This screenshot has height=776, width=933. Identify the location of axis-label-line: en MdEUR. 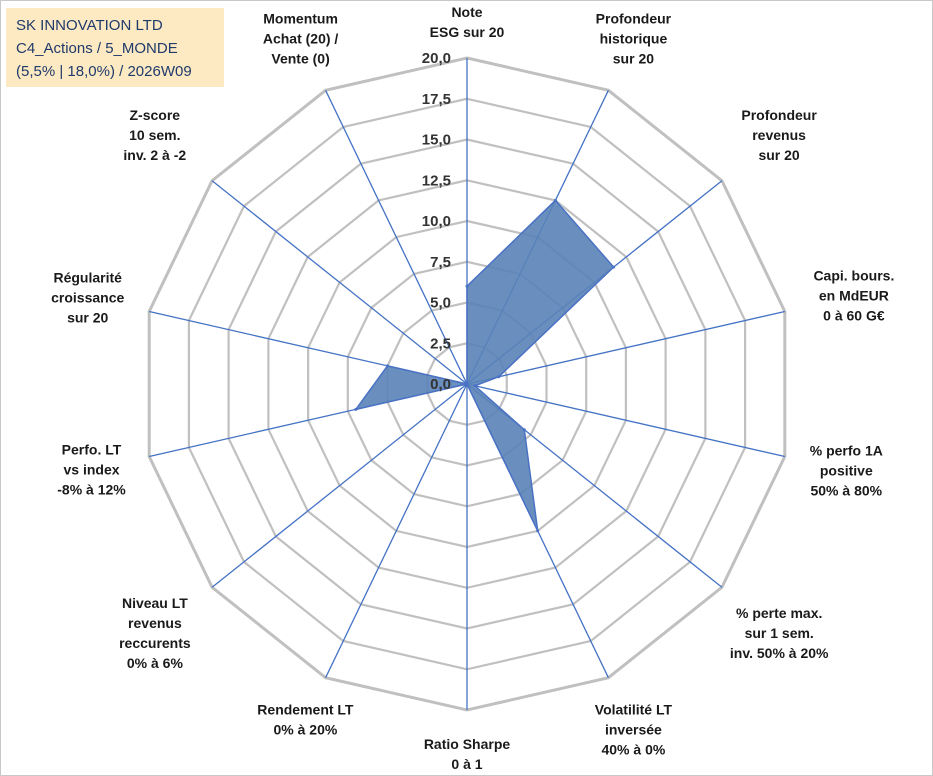
(854, 296).